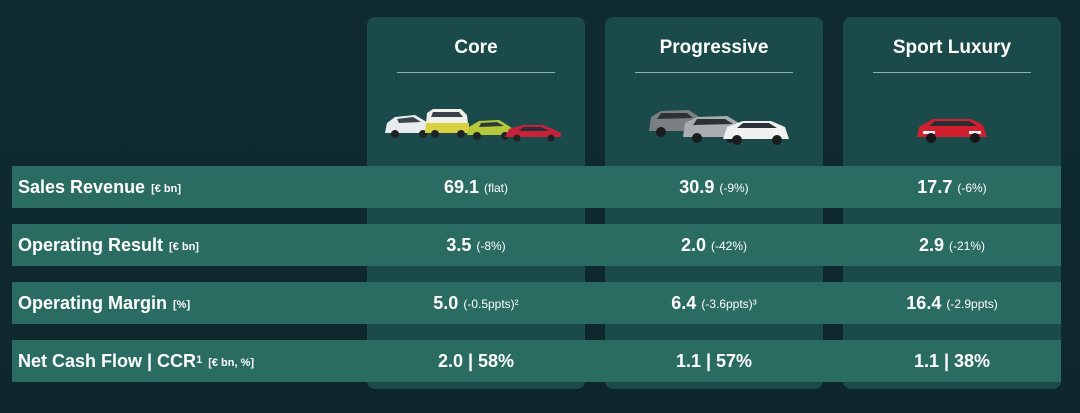 This screenshot has height=413, width=1080. I want to click on cell-core: 5.0 (-0.5ppts)², so click(476, 303).